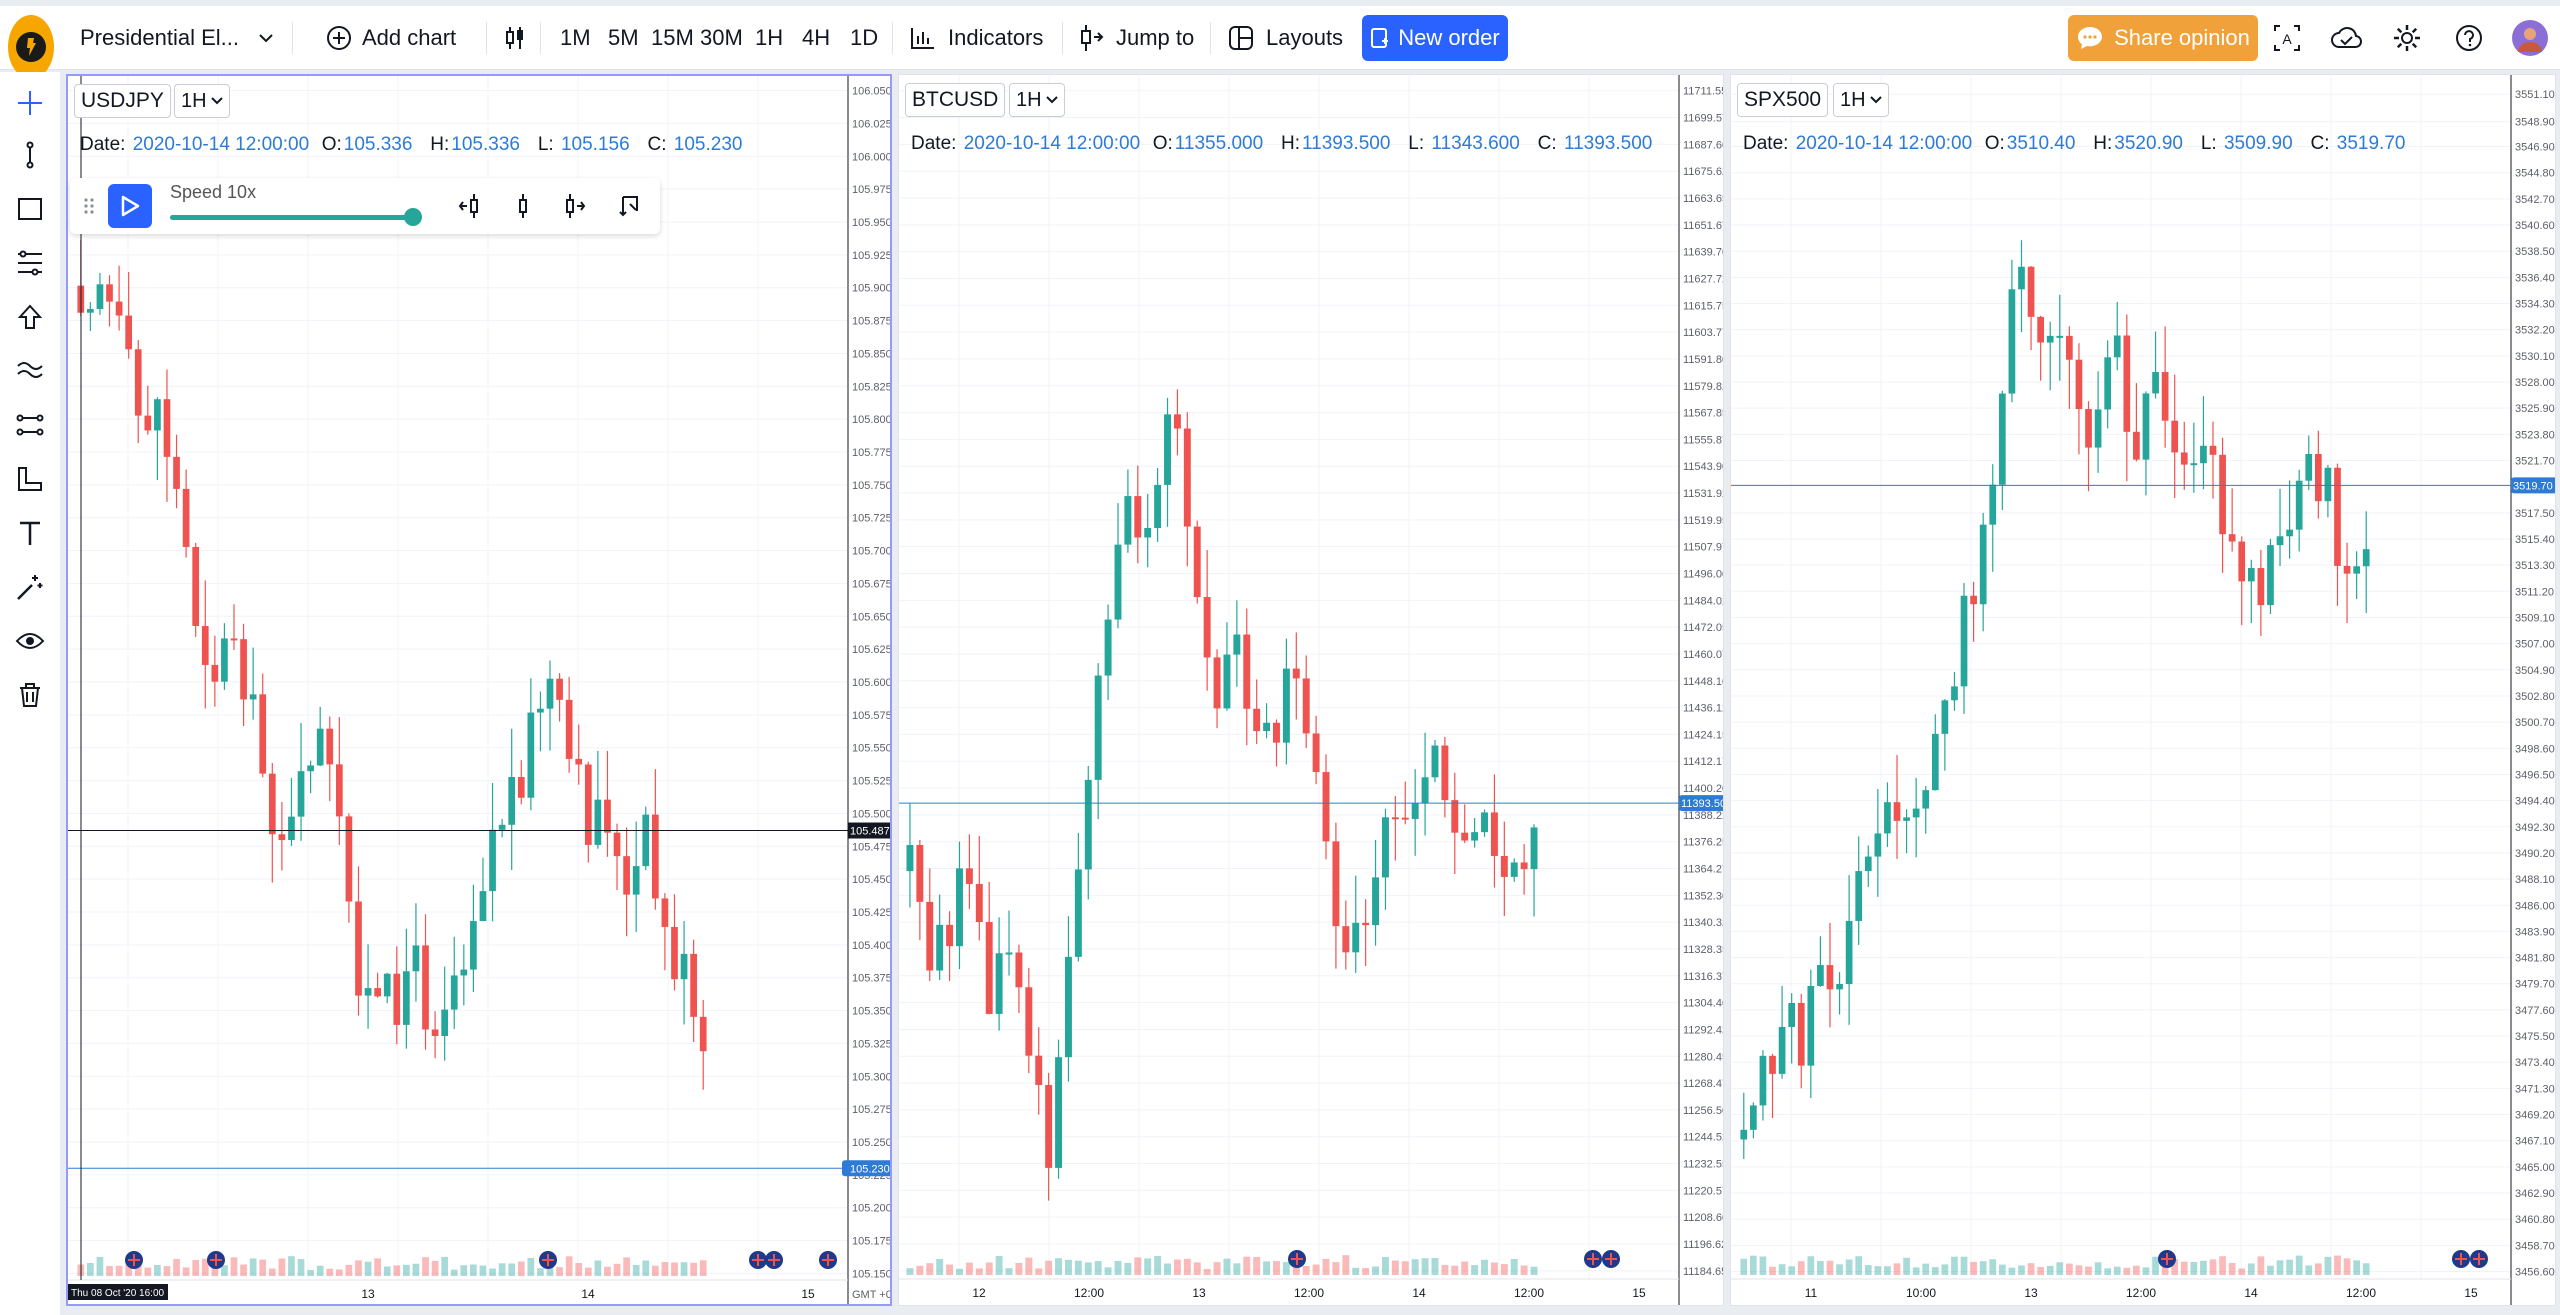 The image size is (2560, 1315). What do you see at coordinates (2535, 932) in the screenshot?
I see `price-tick-label: 3483.90` at bounding box center [2535, 932].